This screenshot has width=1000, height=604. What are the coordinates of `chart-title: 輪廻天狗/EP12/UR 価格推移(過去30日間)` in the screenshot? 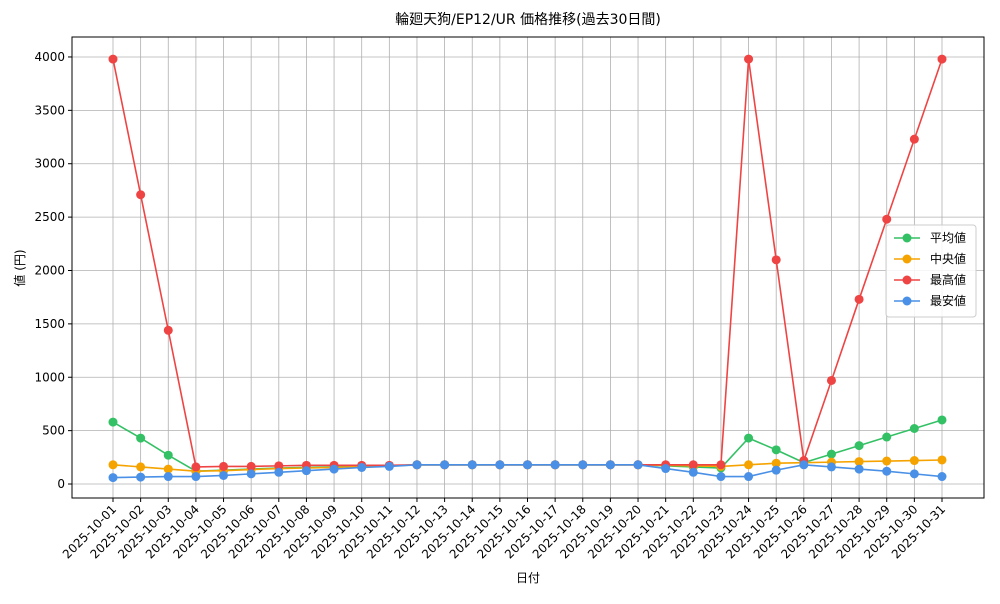 It's located at (528, 19).